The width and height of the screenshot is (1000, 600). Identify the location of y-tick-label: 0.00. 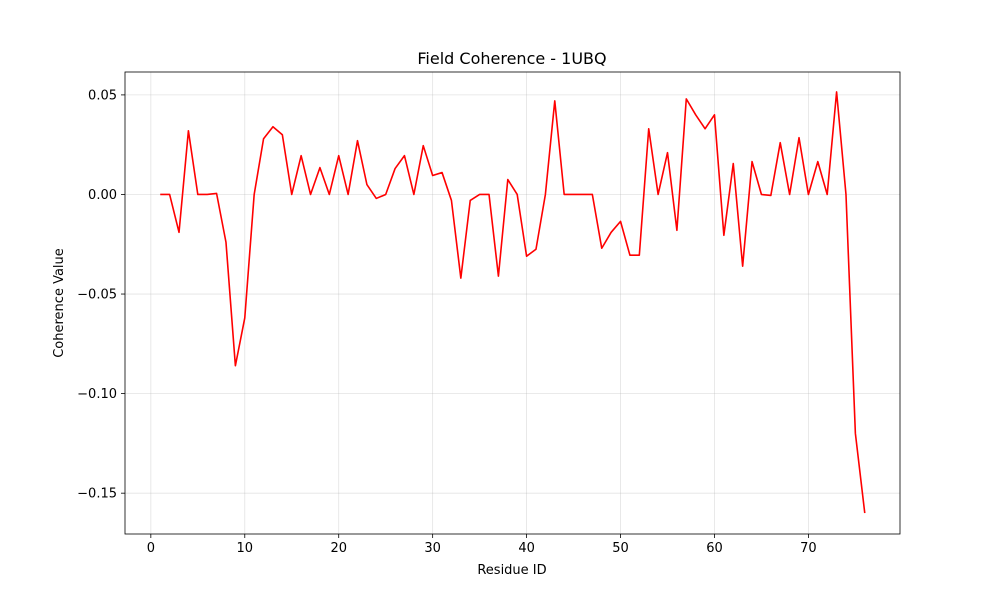
(102, 195).